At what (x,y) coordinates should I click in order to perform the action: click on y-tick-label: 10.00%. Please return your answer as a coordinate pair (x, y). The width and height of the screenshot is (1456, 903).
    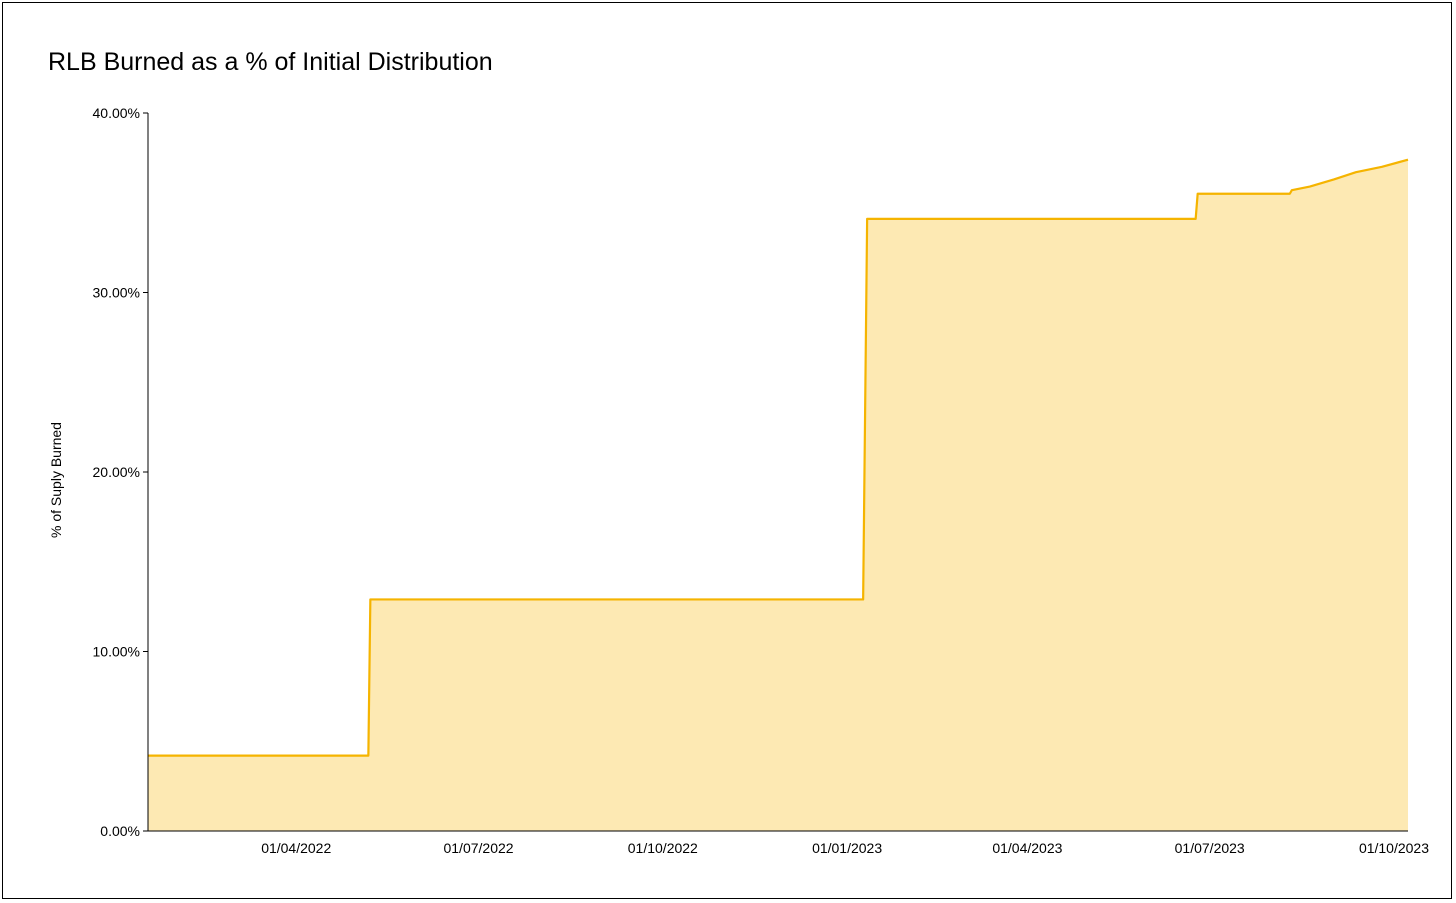
    Looking at the image, I should click on (116, 652).